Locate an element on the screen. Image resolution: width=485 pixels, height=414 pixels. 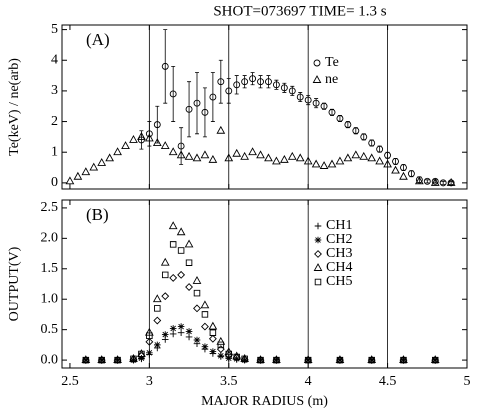
legend-label: CH1 is located at coordinates (339, 225).